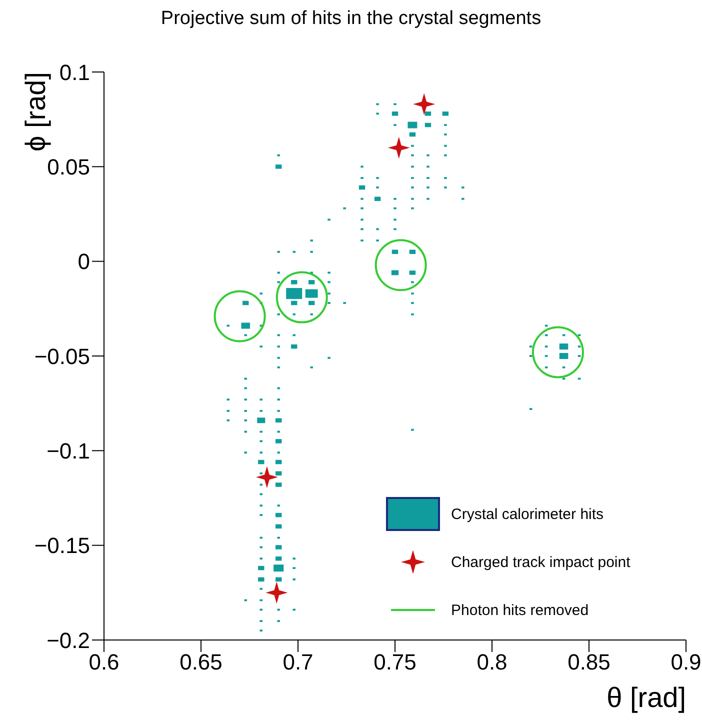 This screenshot has width=702, height=723. I want to click on x-tick-label: 0.85, so click(589, 662).